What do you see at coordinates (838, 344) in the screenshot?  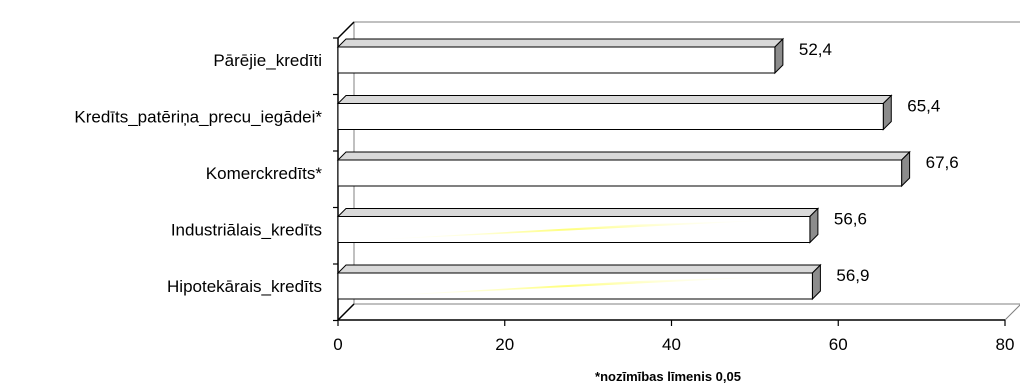 I see `x-tick-label: 60` at bounding box center [838, 344].